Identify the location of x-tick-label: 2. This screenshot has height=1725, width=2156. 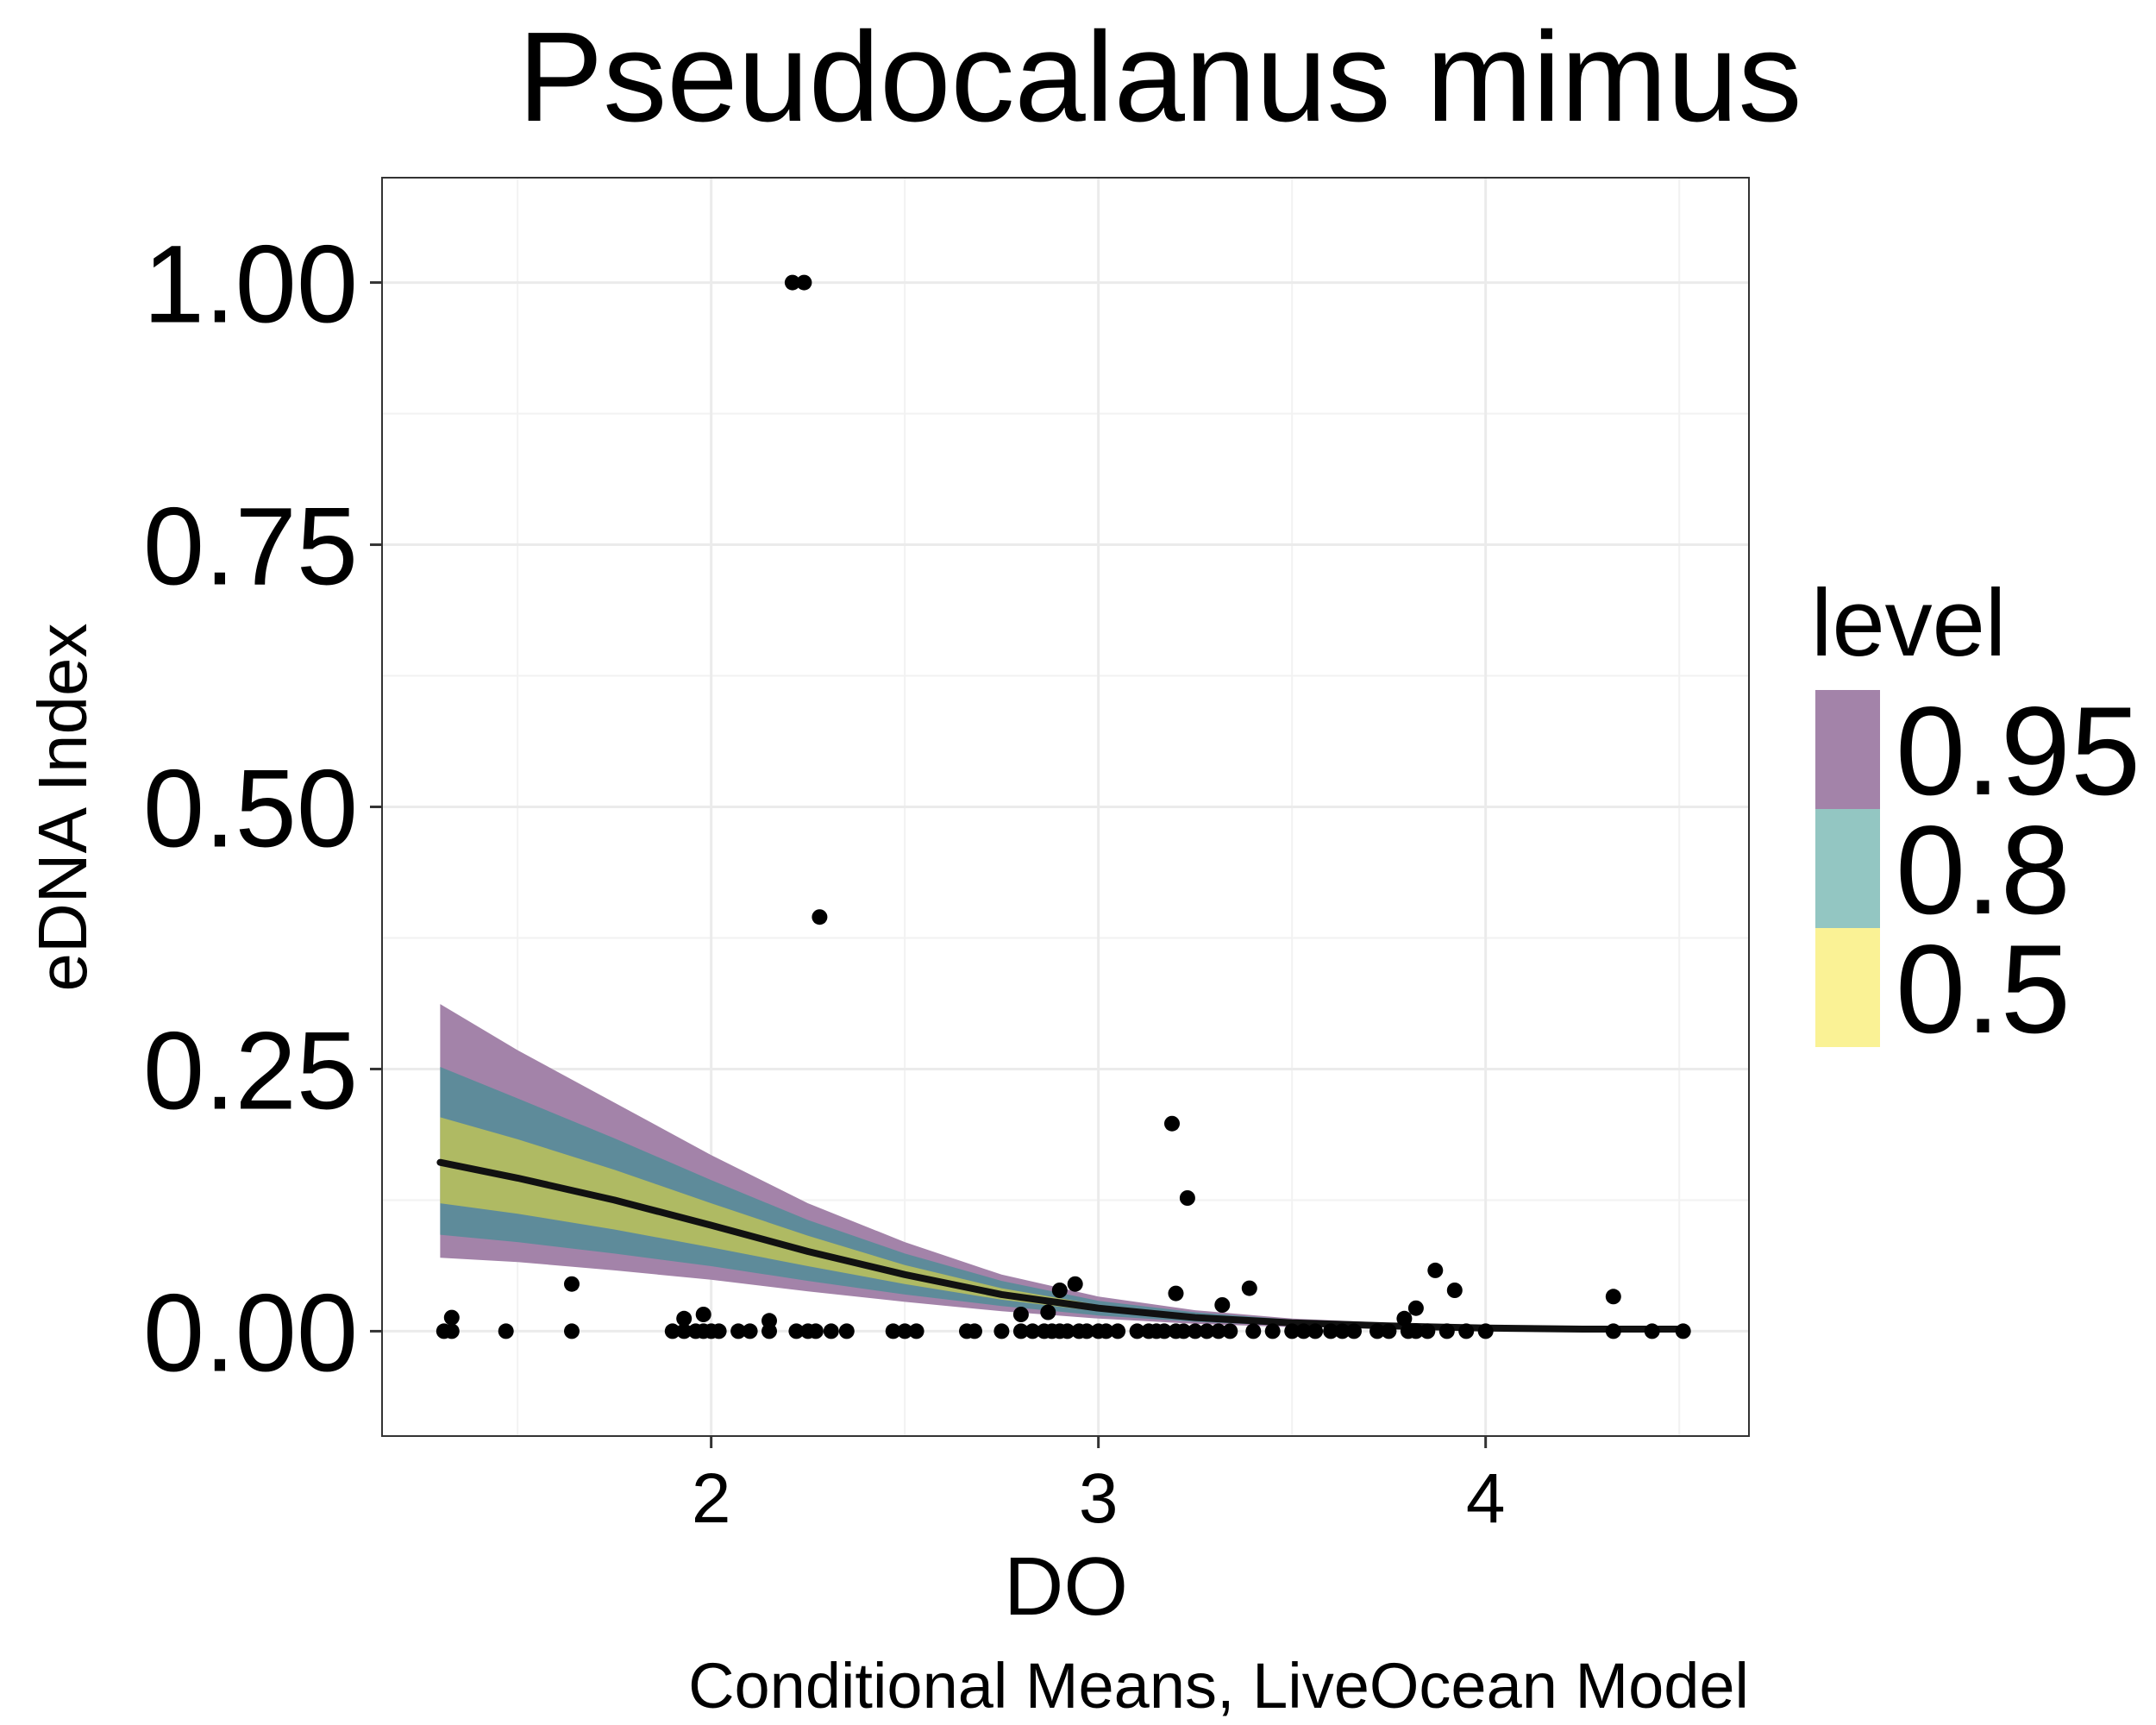
(711, 1499).